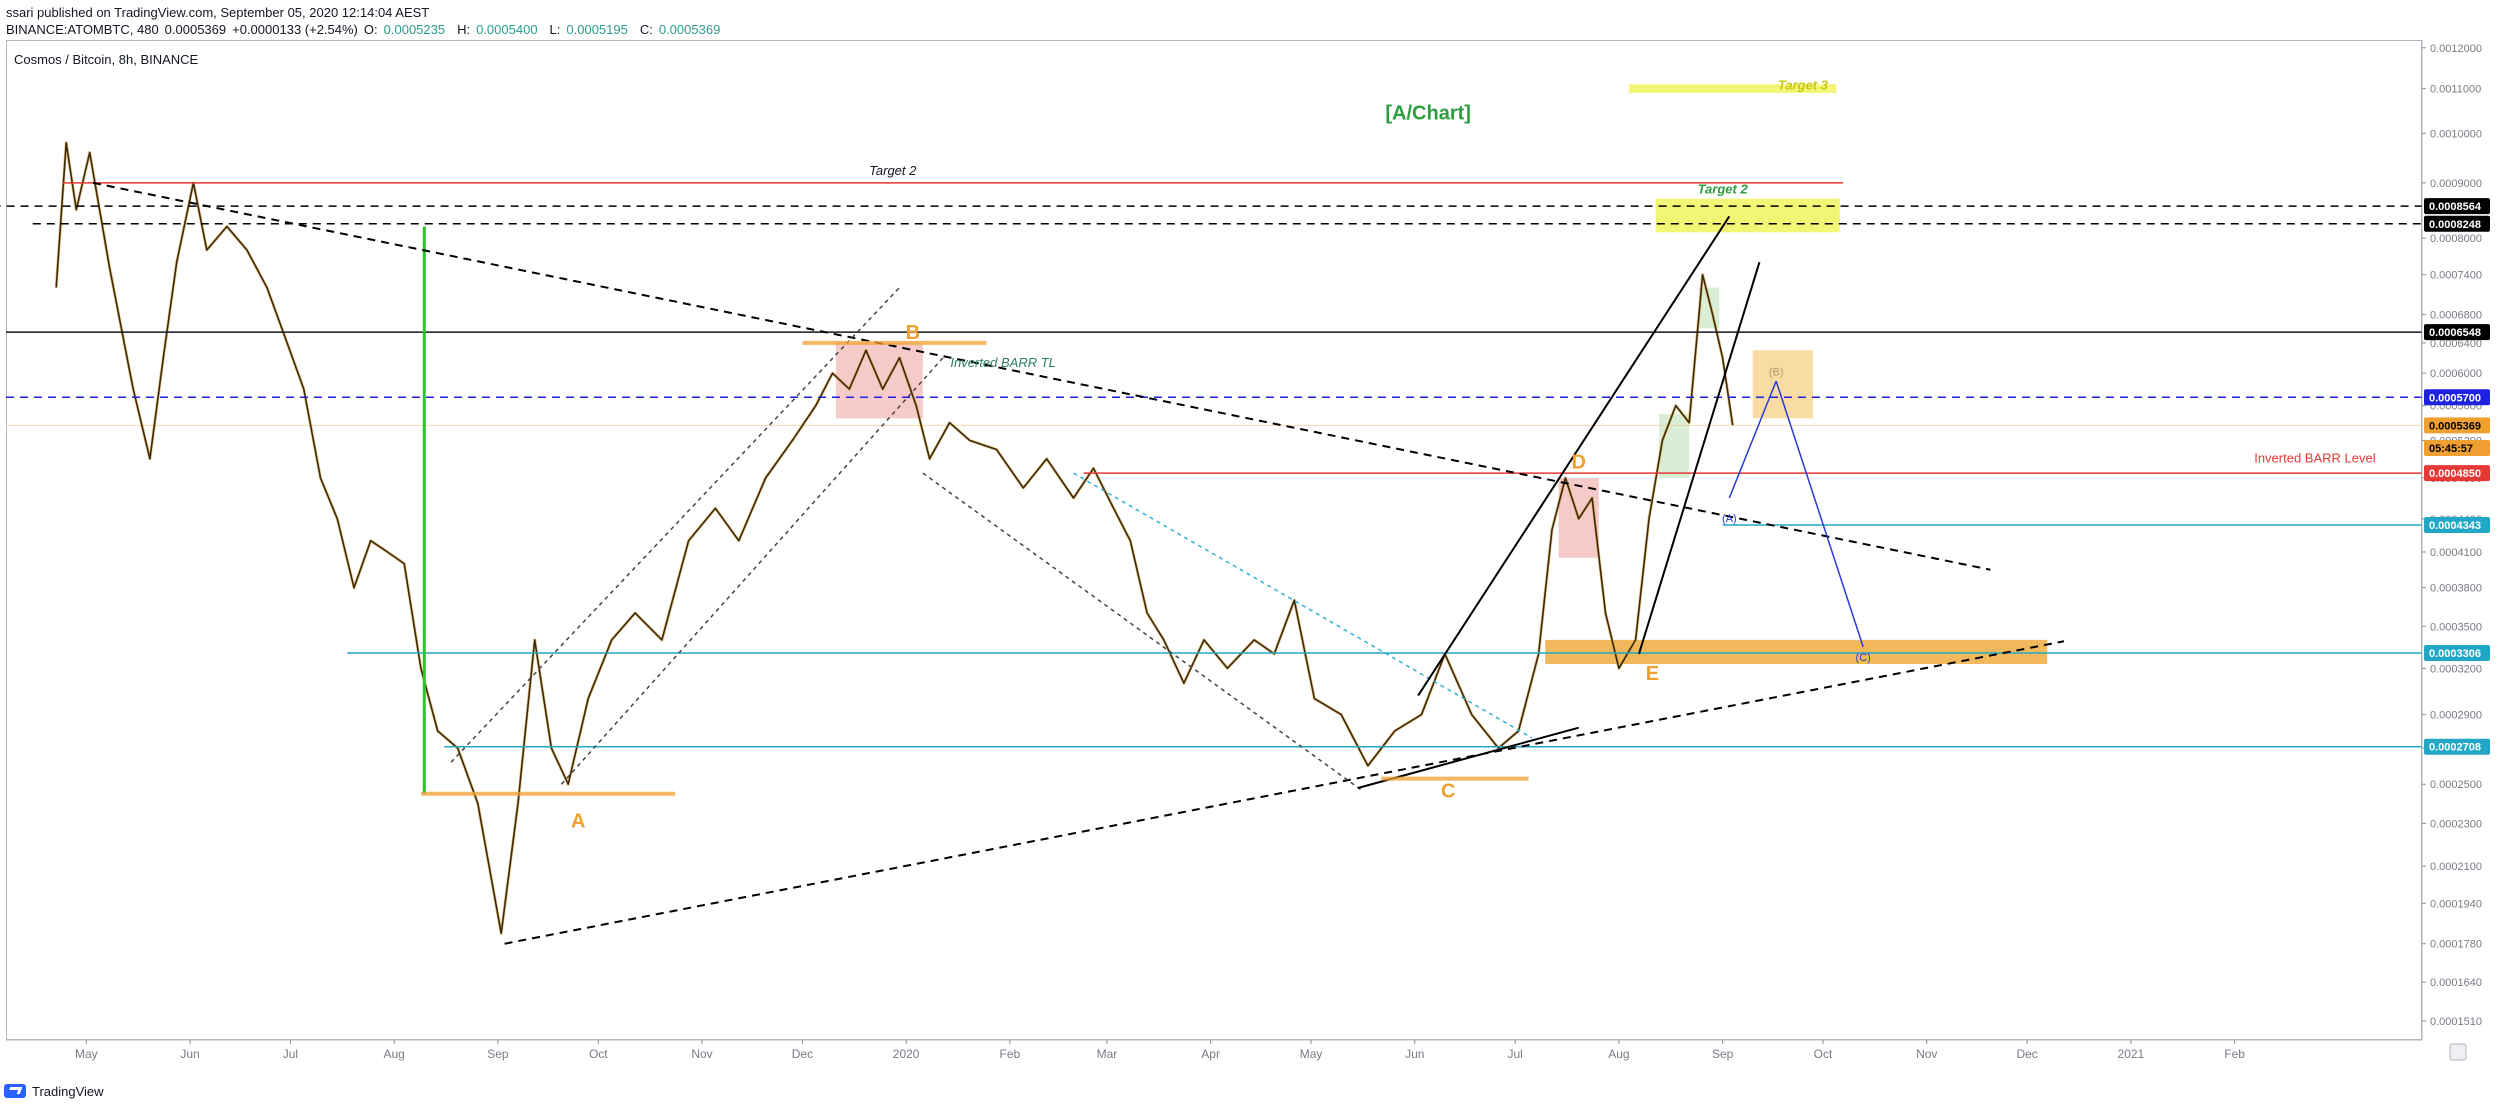 This screenshot has height=1105, width=2500. What do you see at coordinates (2315, 458) in the screenshot?
I see `annotation-5: Inverted BARR Level` at bounding box center [2315, 458].